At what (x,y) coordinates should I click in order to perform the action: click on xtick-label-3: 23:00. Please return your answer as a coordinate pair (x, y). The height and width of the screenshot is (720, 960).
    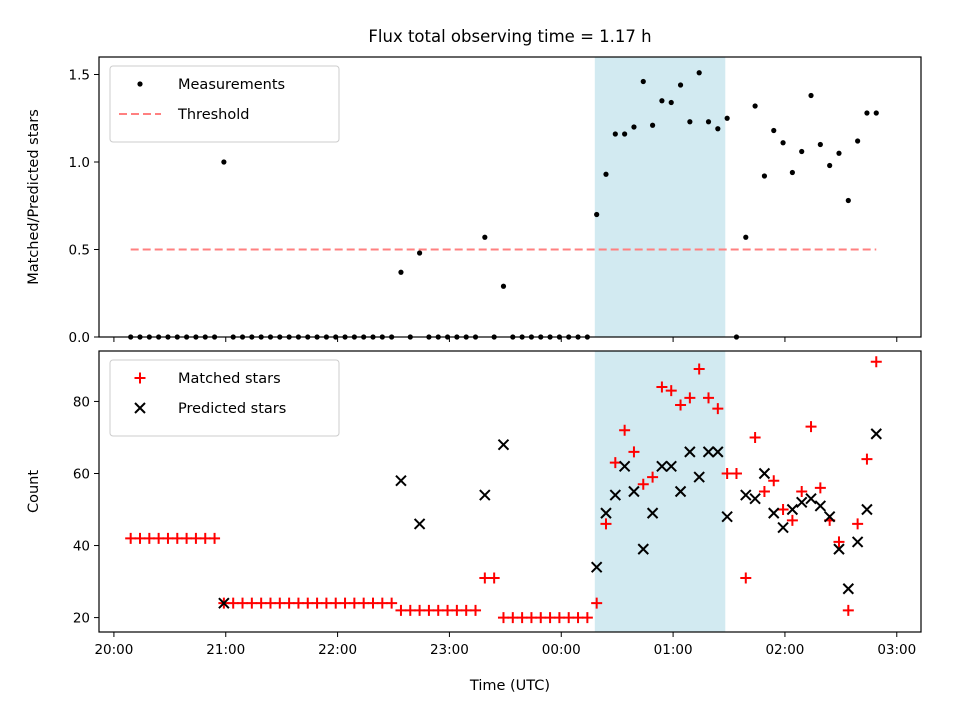
    Looking at the image, I should click on (449, 650).